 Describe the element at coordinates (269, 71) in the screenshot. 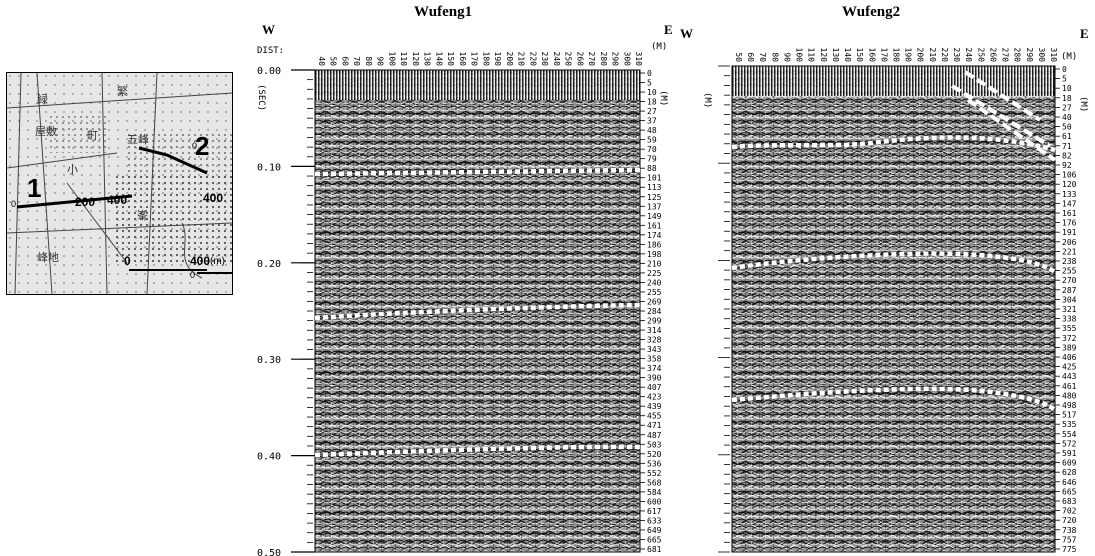

I see `time-tick-label: 0.00` at that location.